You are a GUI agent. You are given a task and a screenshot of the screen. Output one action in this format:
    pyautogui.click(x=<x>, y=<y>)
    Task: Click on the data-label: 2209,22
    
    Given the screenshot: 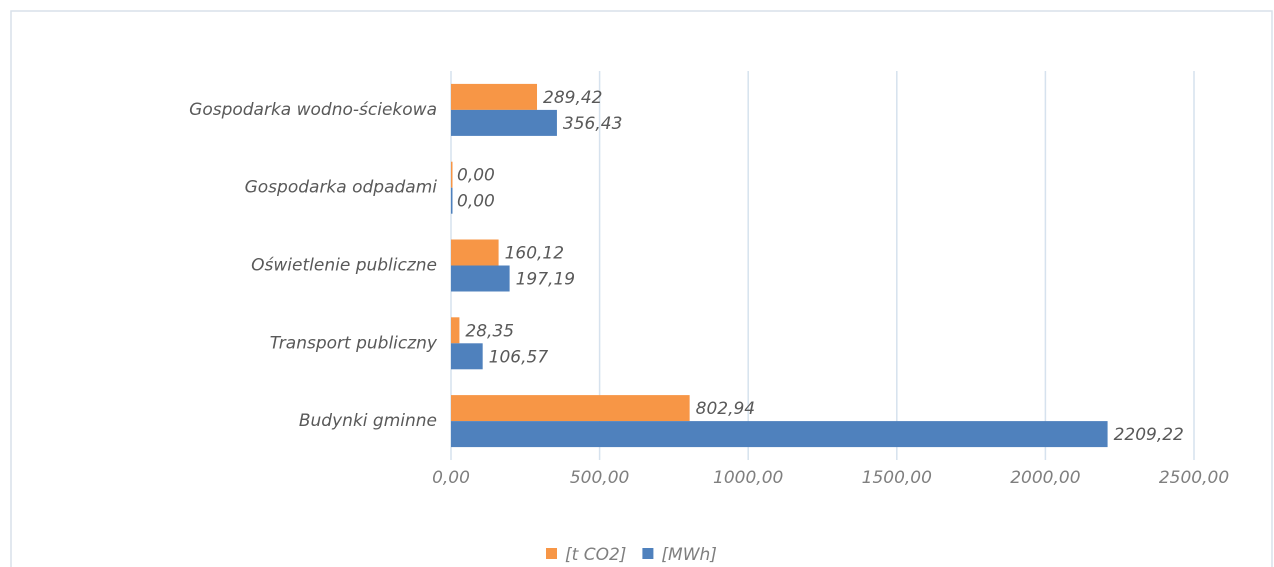 What is the action you would take?
    pyautogui.click(x=1149, y=435)
    